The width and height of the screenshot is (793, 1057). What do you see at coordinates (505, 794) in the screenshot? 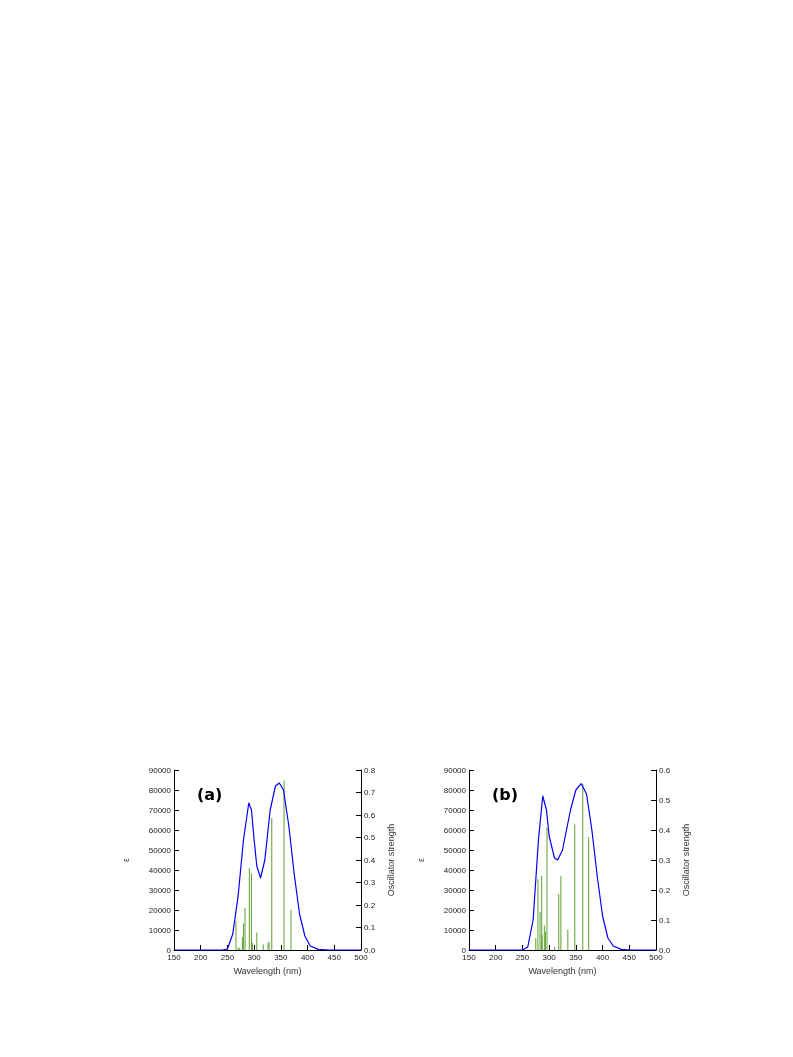
I see `annotation: (b)` at bounding box center [505, 794].